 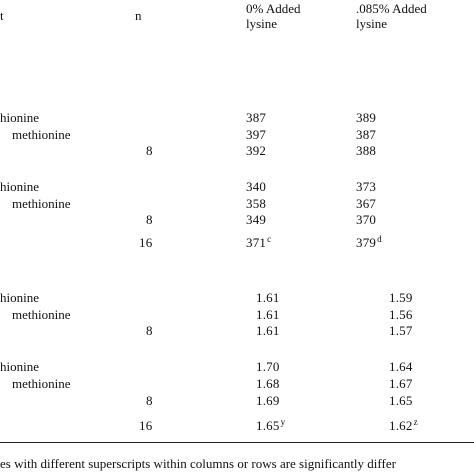 I want to click on value: 1.62, so click(x=401, y=425).